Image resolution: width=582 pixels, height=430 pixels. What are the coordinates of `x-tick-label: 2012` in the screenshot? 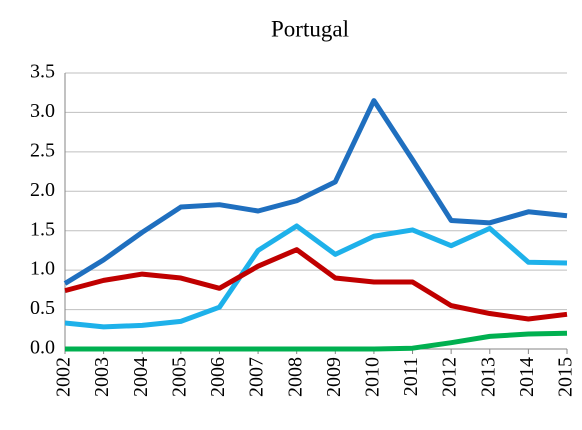 It's located at (450, 377).